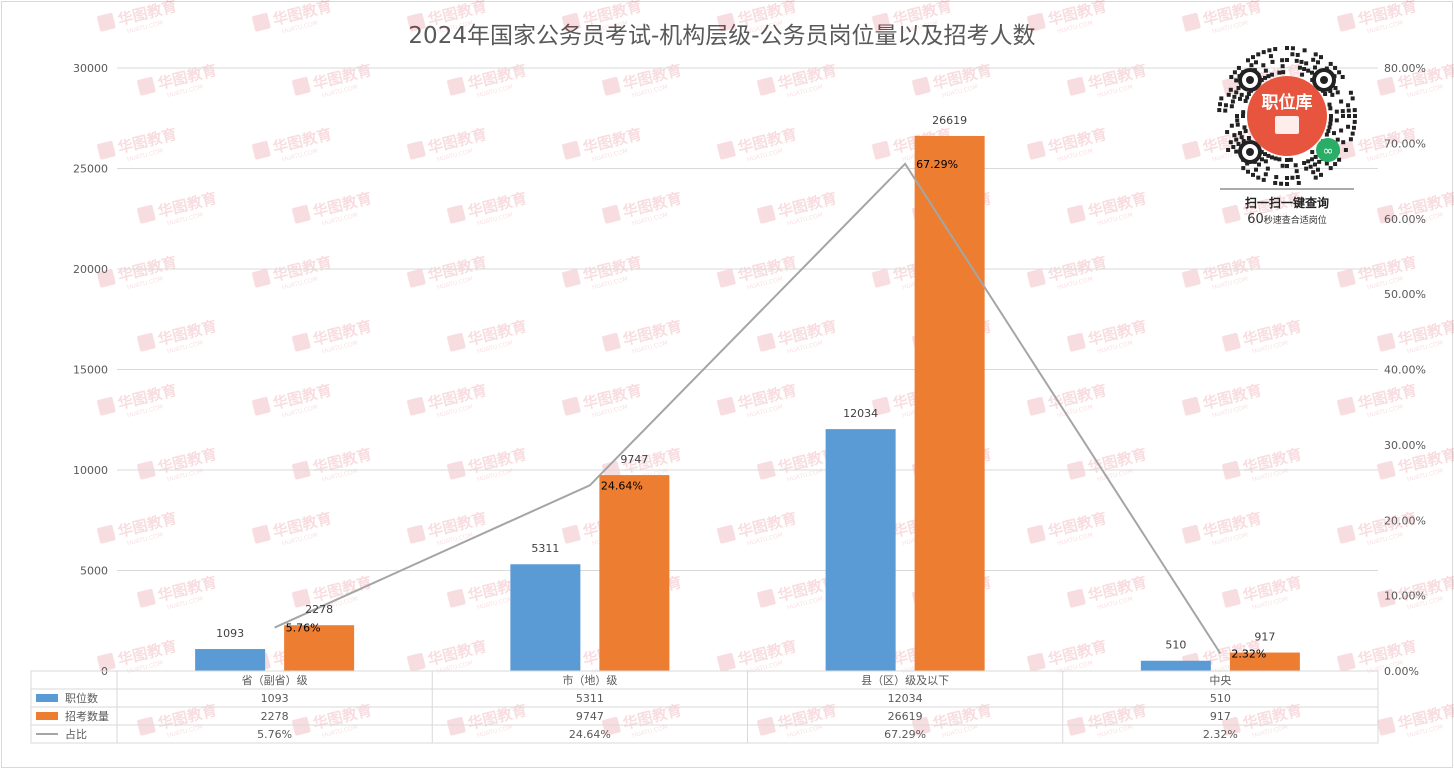  Describe the element at coordinates (590, 734) in the screenshot. I see `table-cell-value: 24.64%` at that location.